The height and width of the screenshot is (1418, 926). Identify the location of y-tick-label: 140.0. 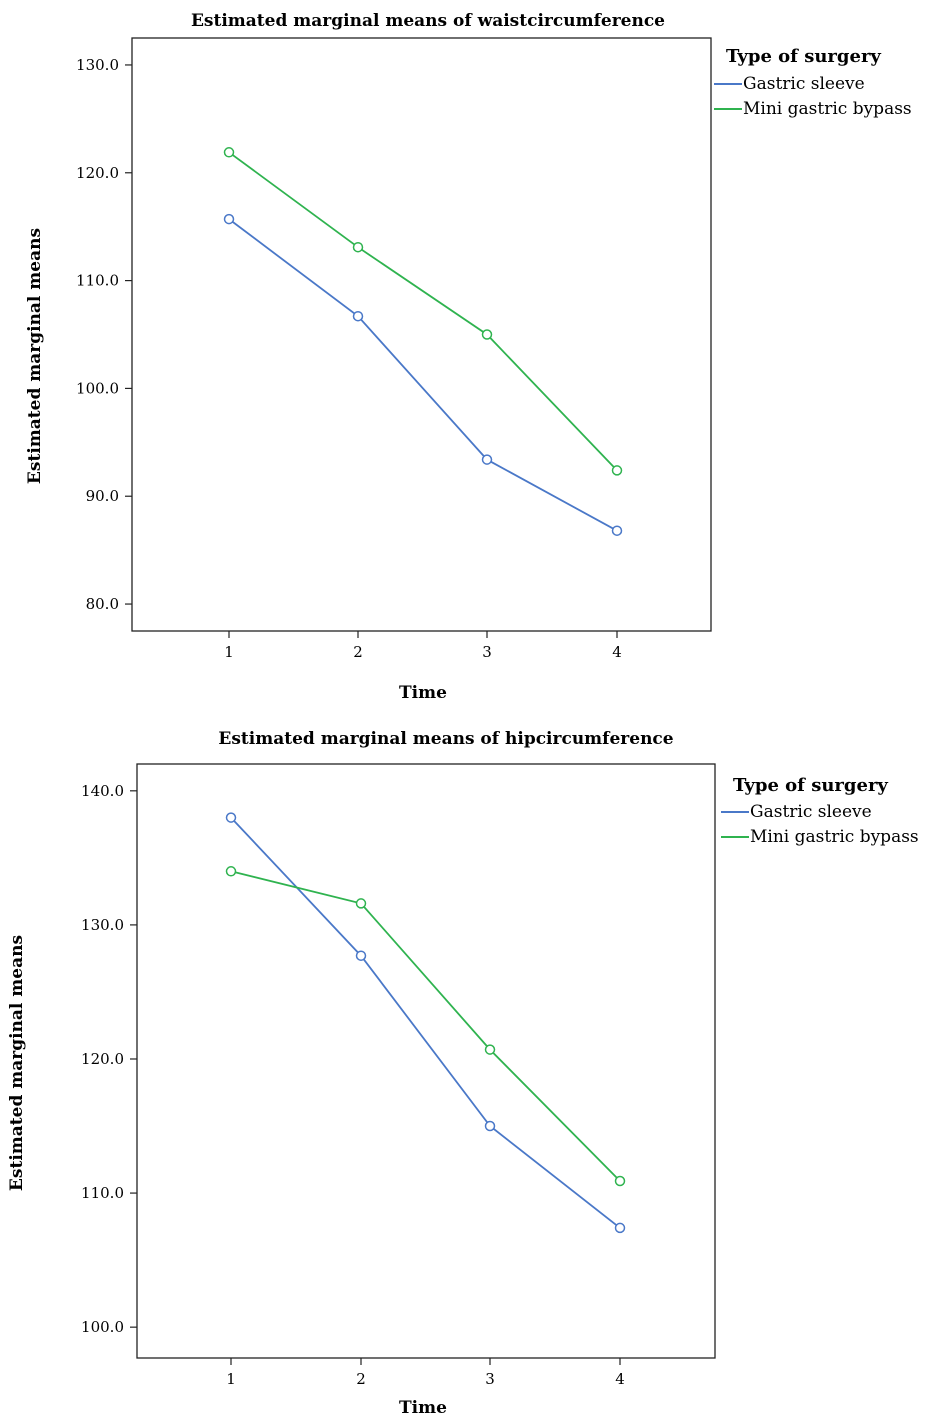
(102, 791).